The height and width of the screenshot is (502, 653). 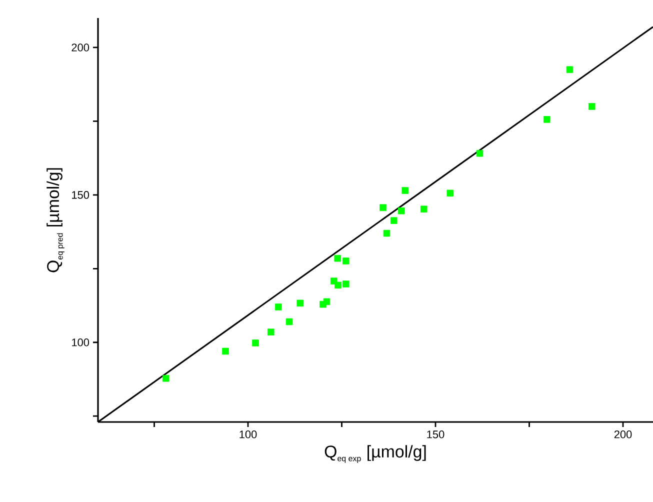 I want to click on y-tick-label: 150, so click(x=81, y=195).